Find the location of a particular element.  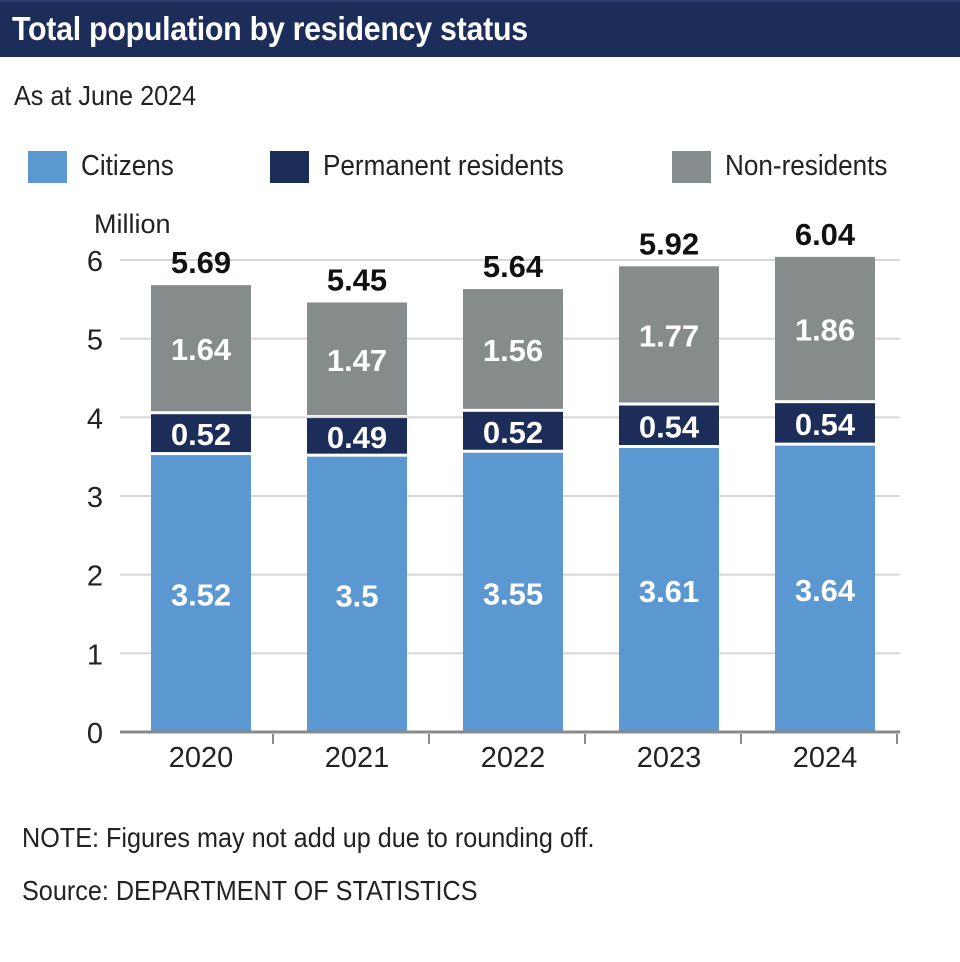

bar-segment-citizens-2021 is located at coordinates (357, 594).